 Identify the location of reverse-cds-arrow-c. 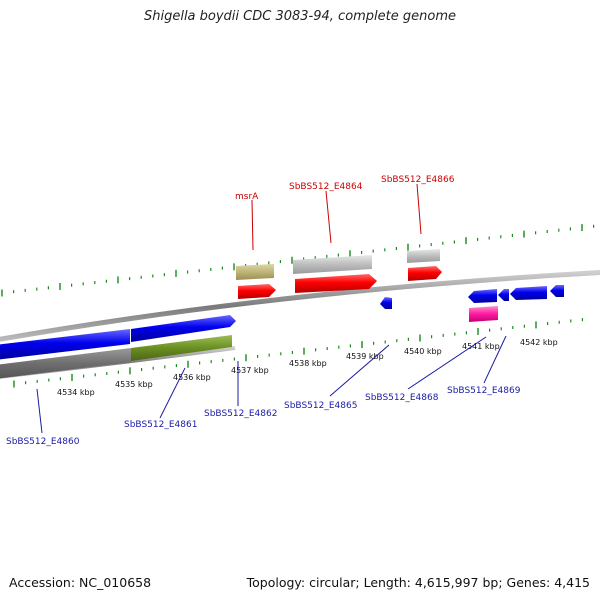
(528, 293).